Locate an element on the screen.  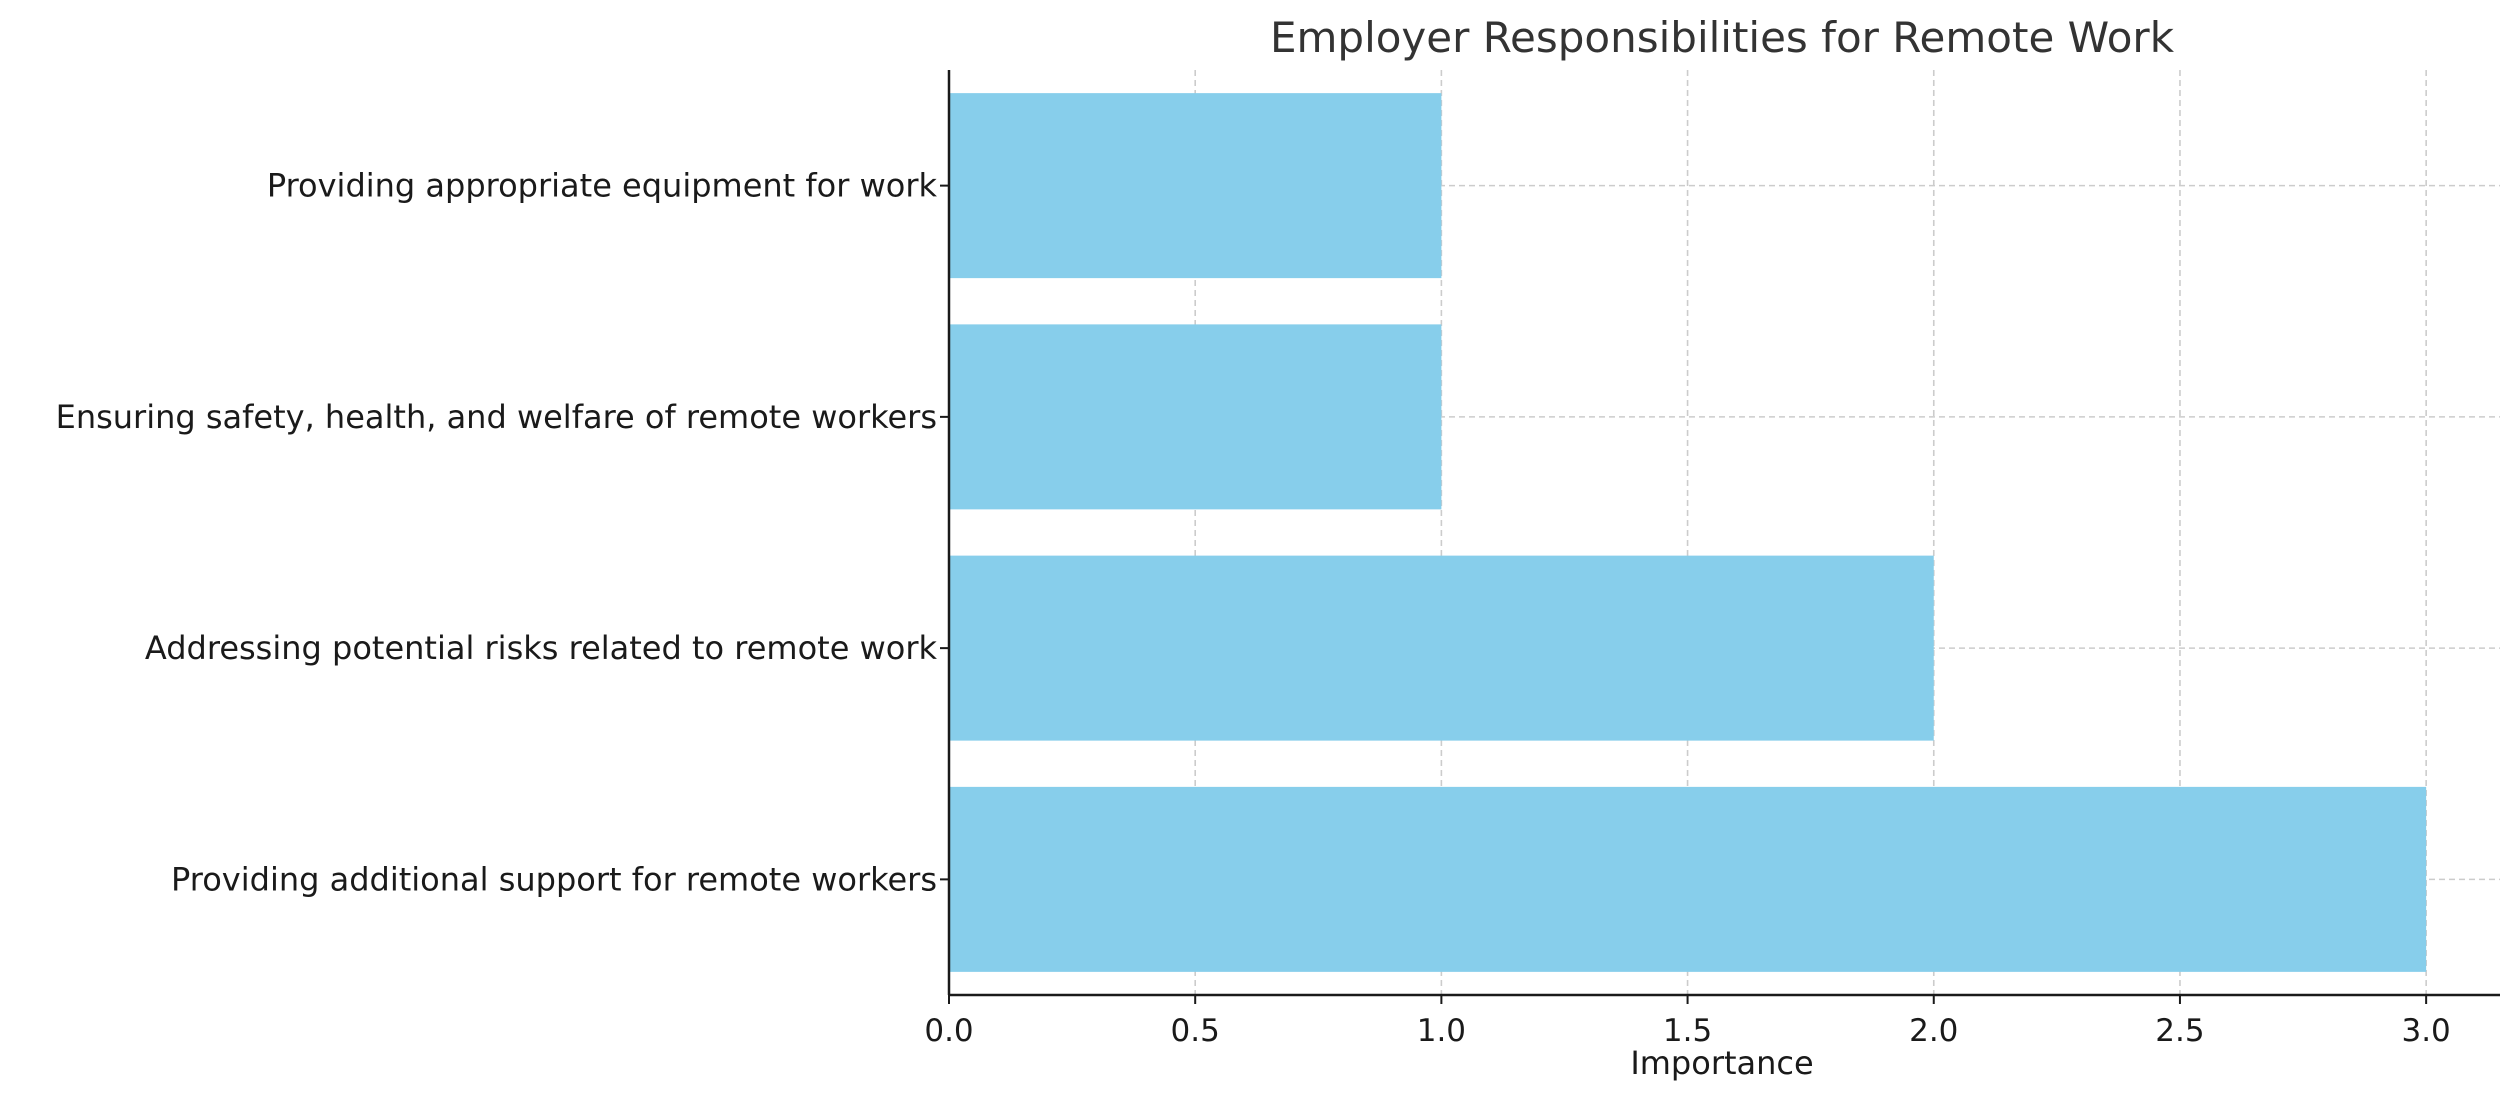
x-tick-label: 3.0 is located at coordinates (2425, 1031).